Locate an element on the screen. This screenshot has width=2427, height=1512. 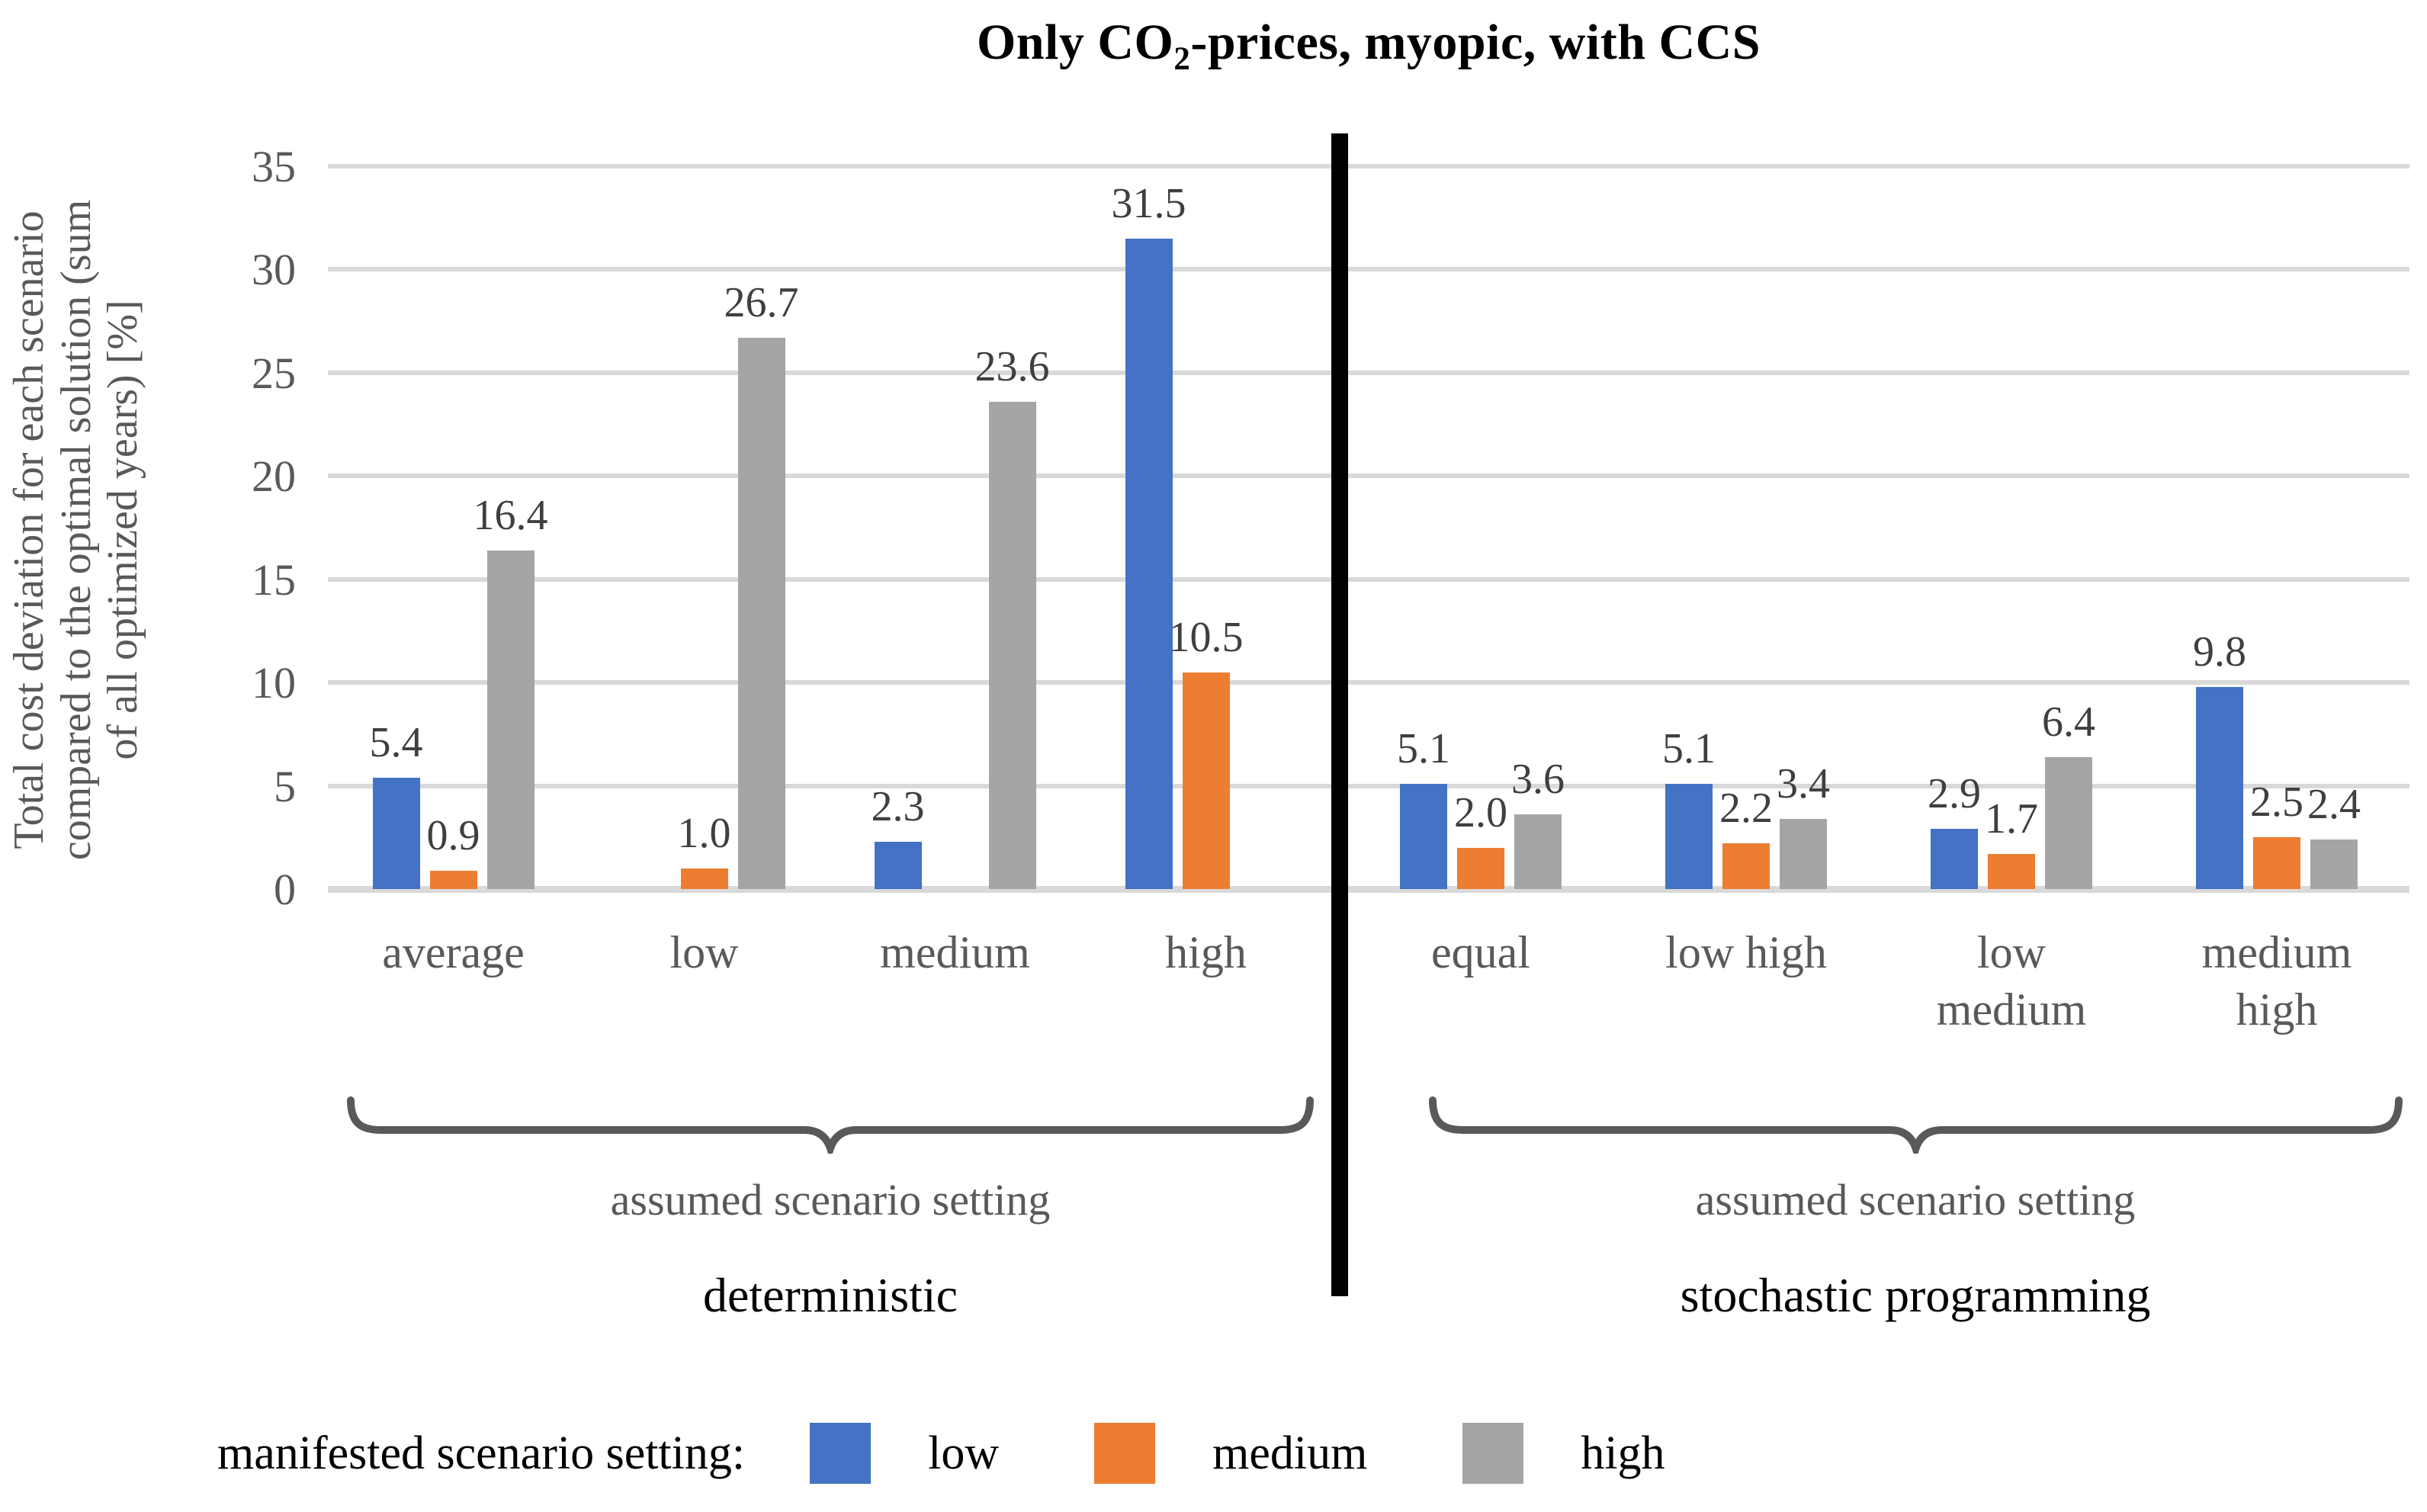
bar-value-label: 23.6 is located at coordinates (1012, 366).